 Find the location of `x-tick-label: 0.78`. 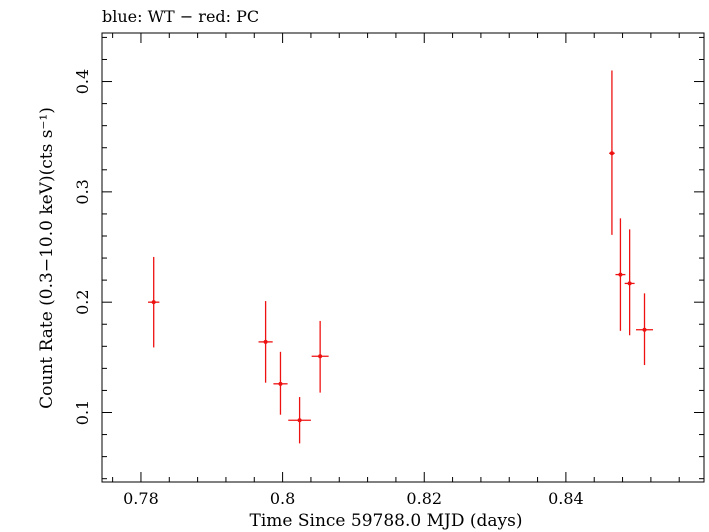

x-tick-label: 0.78 is located at coordinates (141, 498).